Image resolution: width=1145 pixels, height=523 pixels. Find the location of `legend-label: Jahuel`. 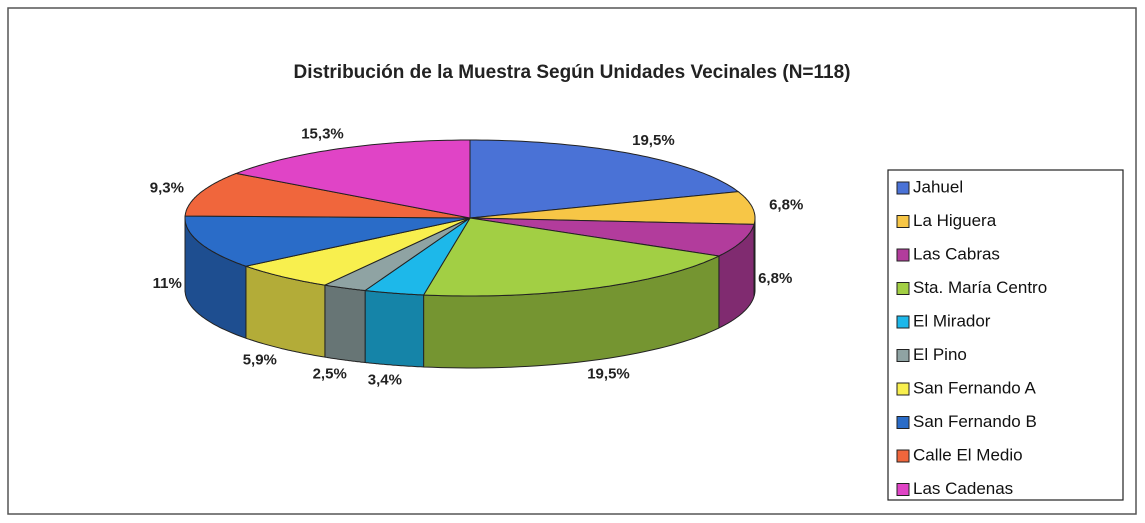

legend-label: Jahuel is located at coordinates (938, 186).